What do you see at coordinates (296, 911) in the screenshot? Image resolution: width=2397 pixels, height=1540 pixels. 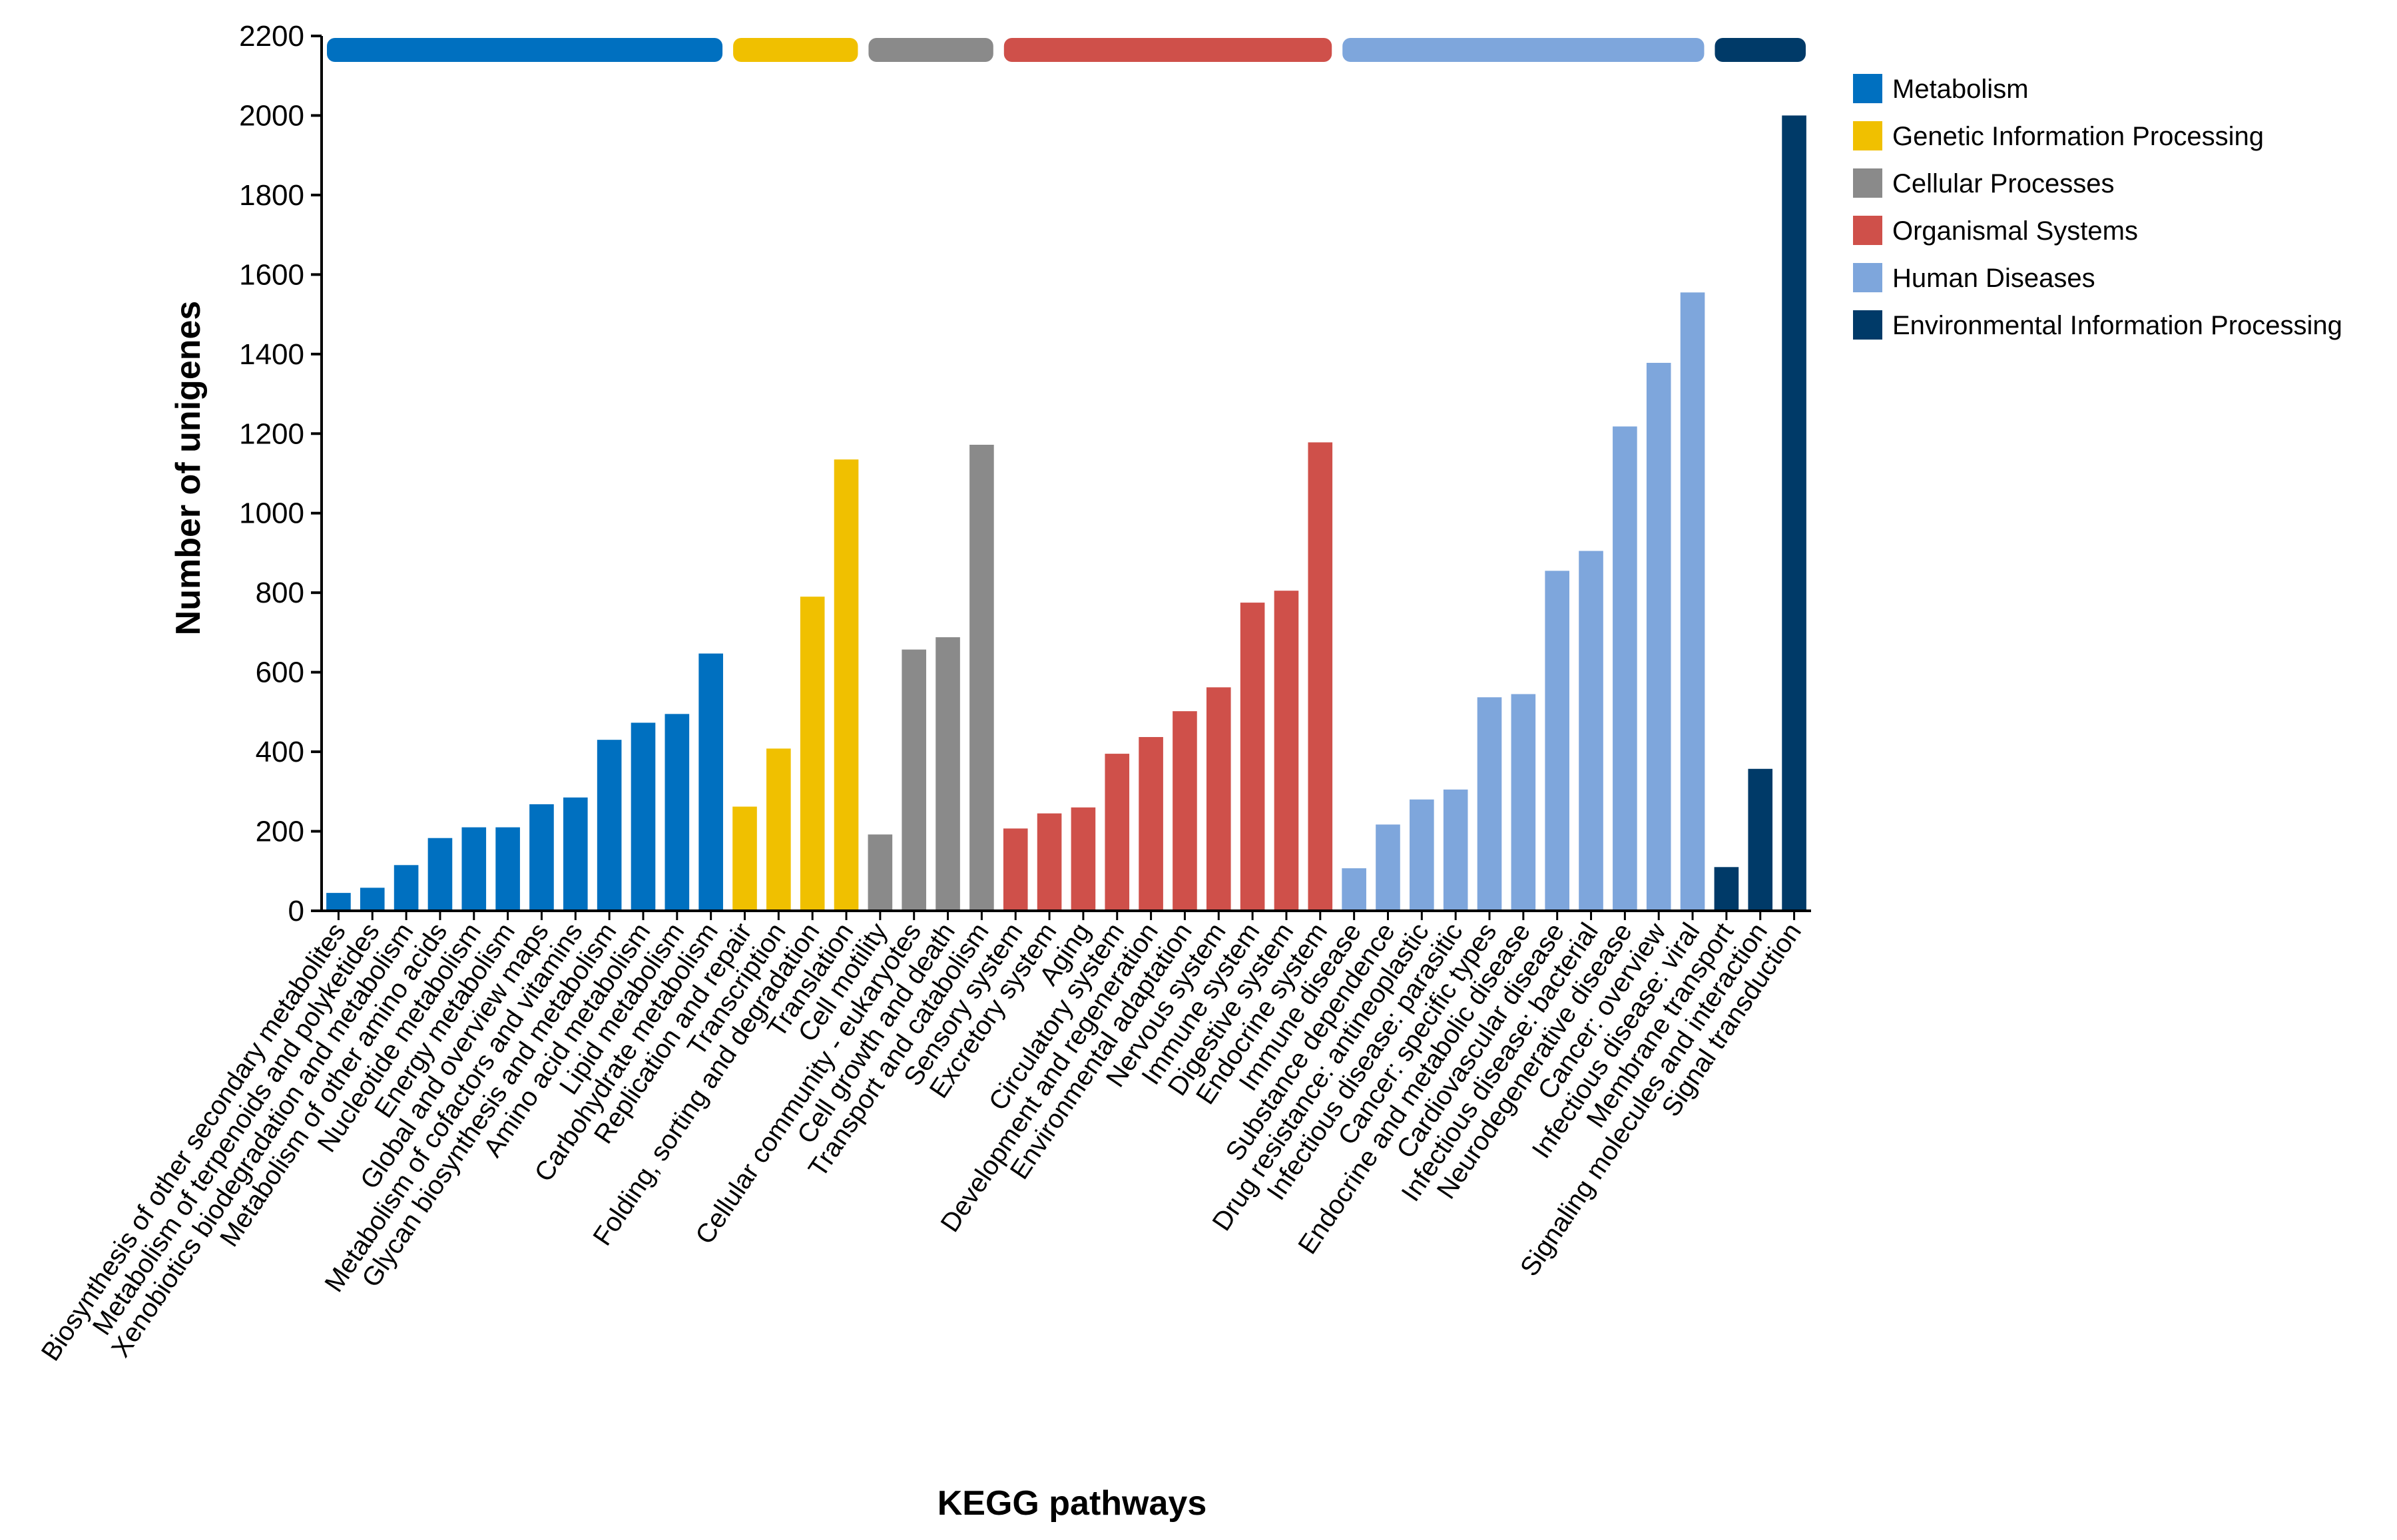 I see `y-tick-label: 0` at bounding box center [296, 911].